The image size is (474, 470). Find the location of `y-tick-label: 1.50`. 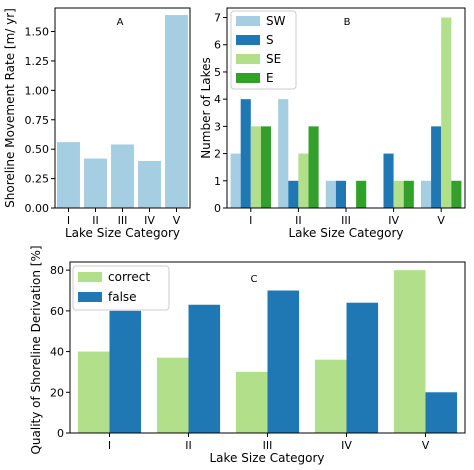

y-tick-label: 1.50 is located at coordinates (37, 32).